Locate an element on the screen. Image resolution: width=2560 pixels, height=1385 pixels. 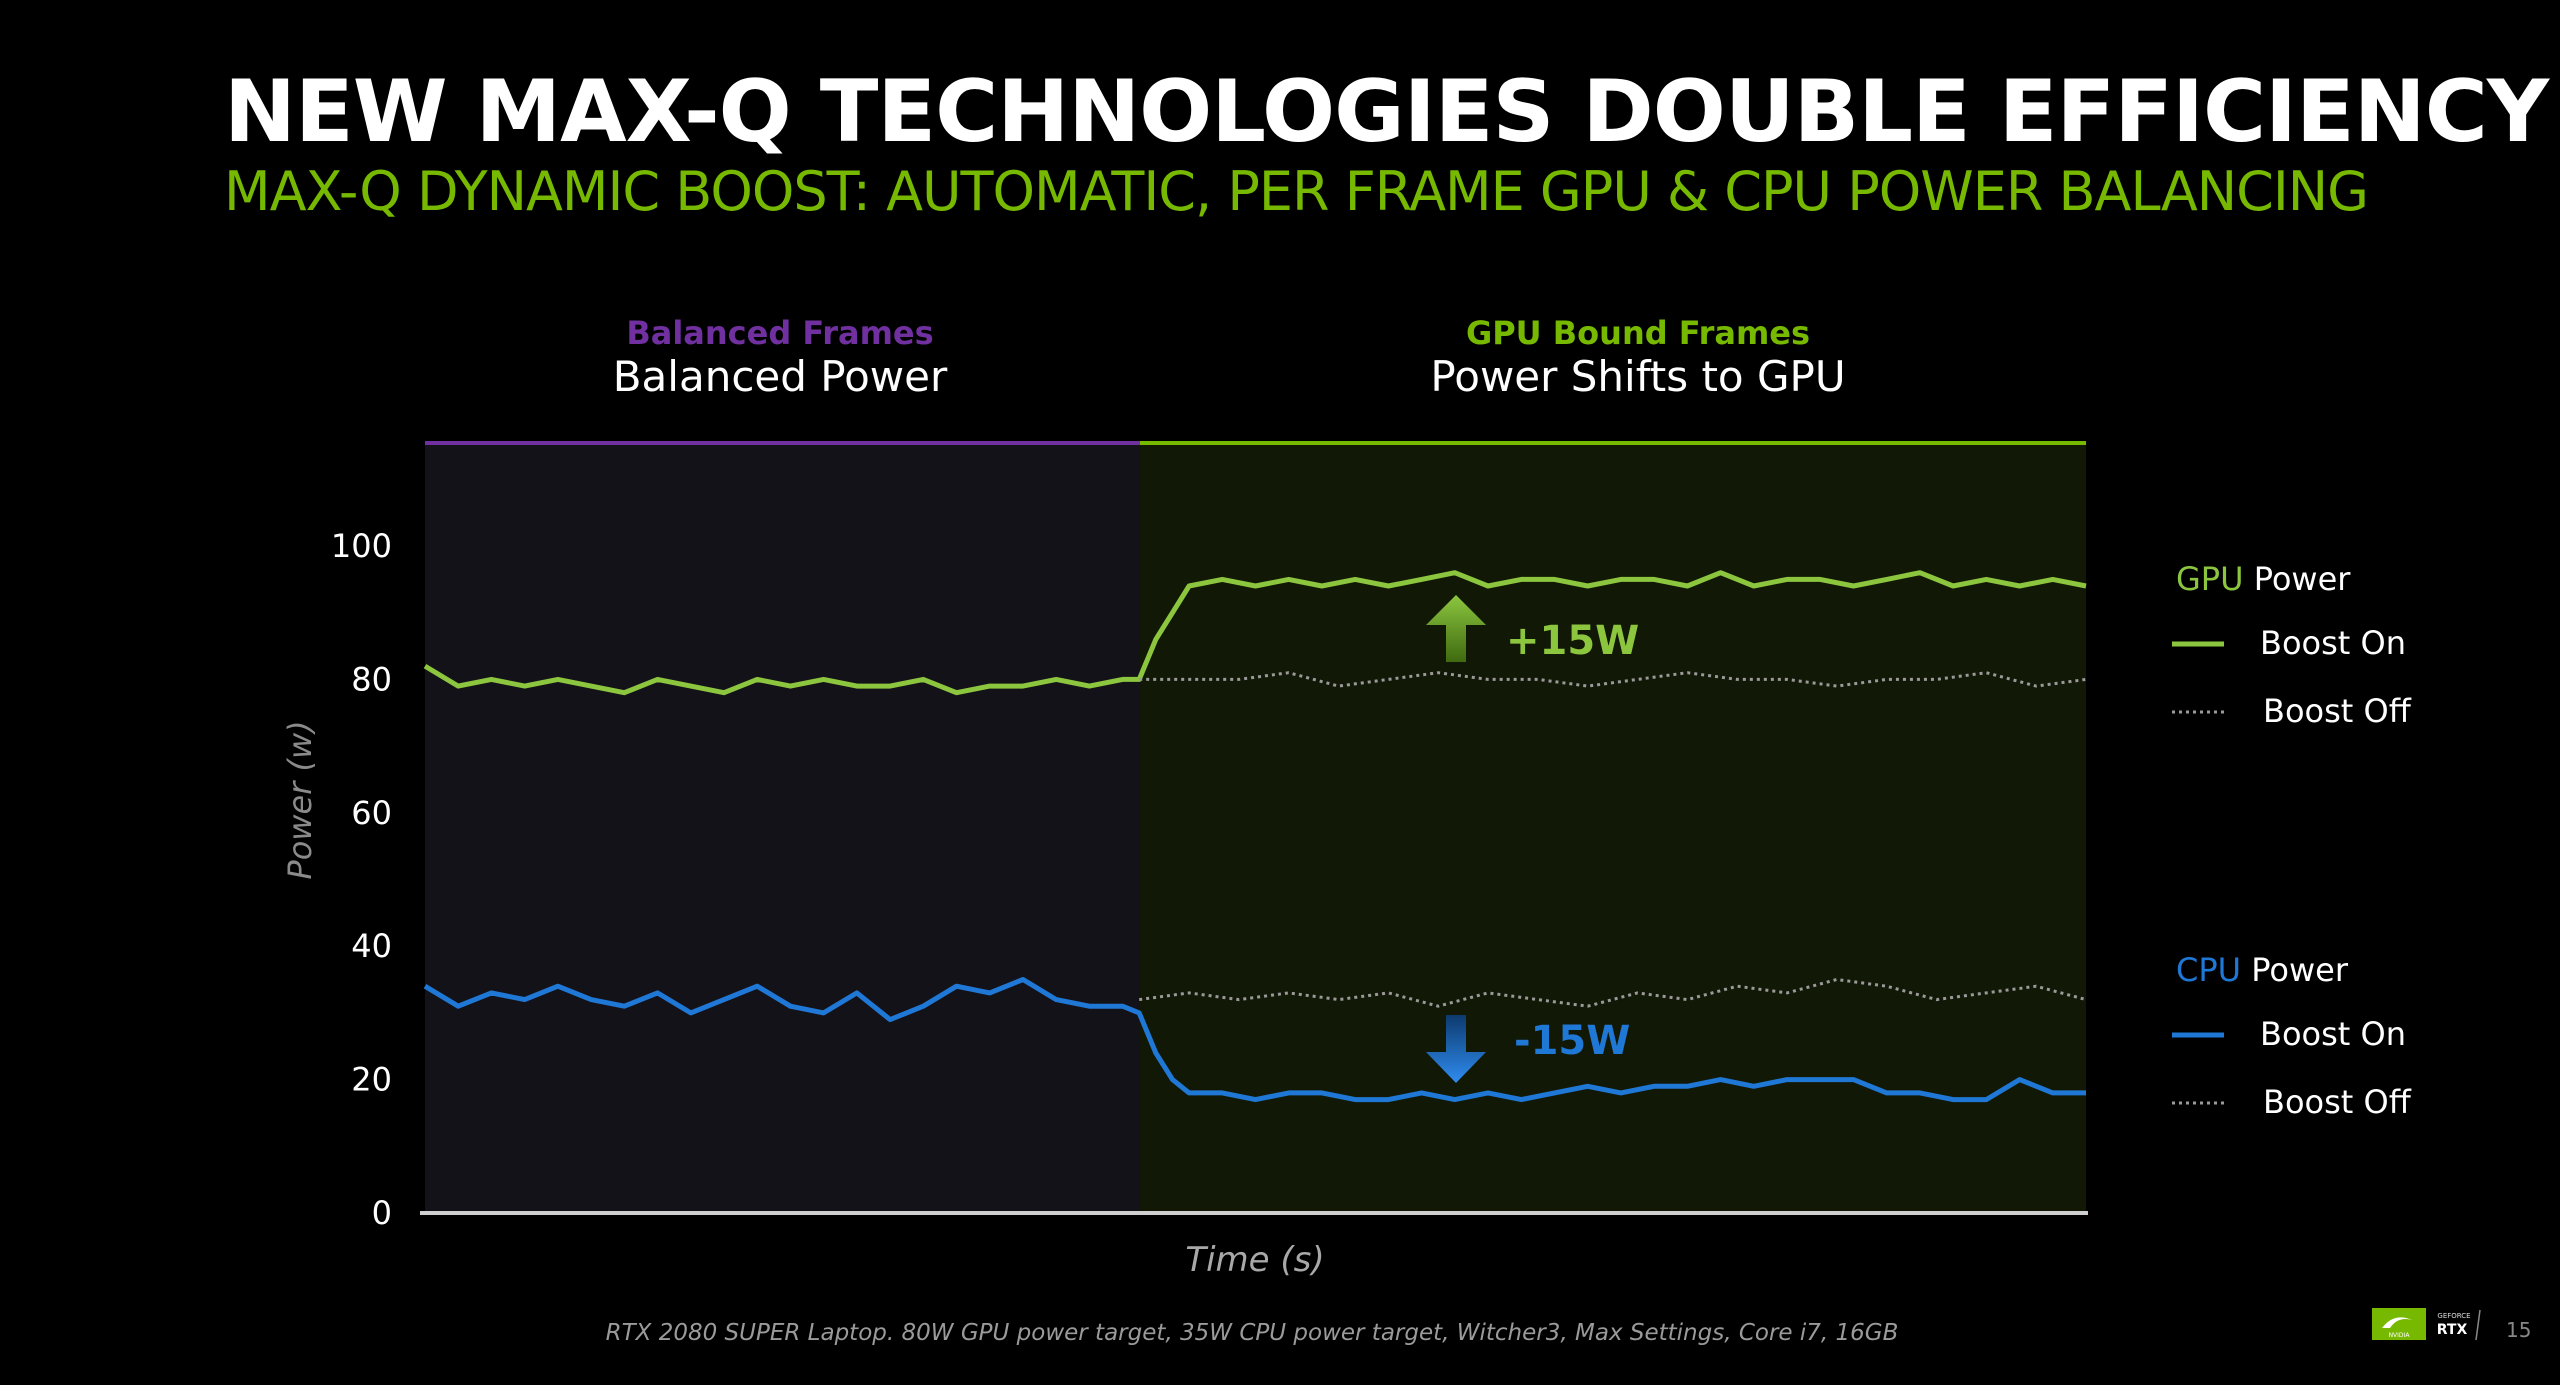
arrow-up-icon is located at coordinates (1456, 628).